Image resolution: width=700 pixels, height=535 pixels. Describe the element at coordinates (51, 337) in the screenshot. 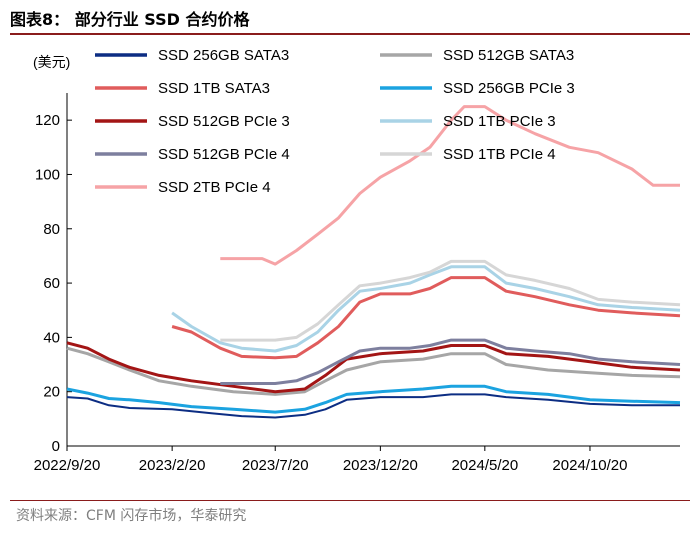

I see `y-tick-label: 40` at that location.